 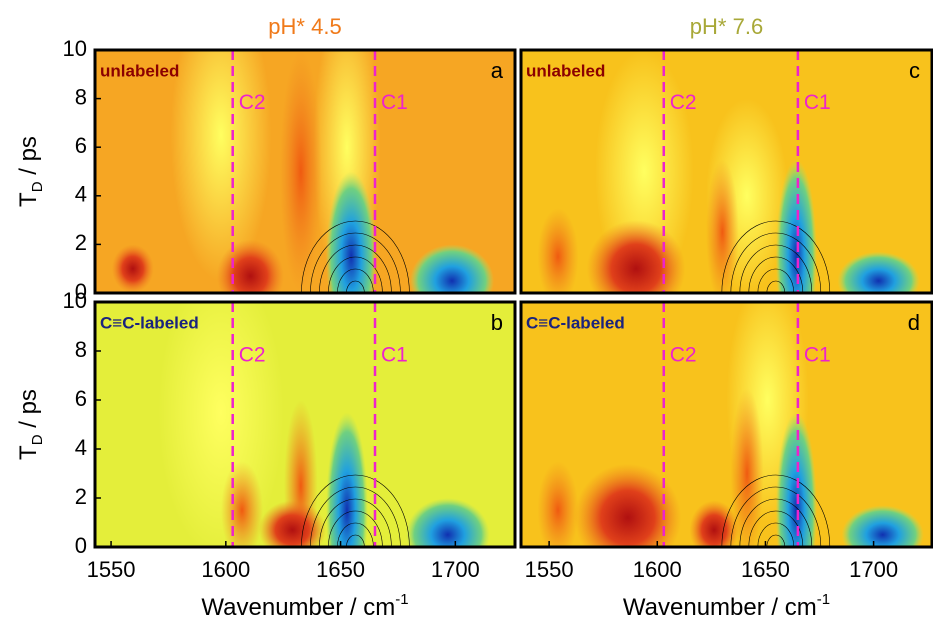 I want to click on x-axis-label: Wavenumber / cm-1, so click(x=304, y=606).